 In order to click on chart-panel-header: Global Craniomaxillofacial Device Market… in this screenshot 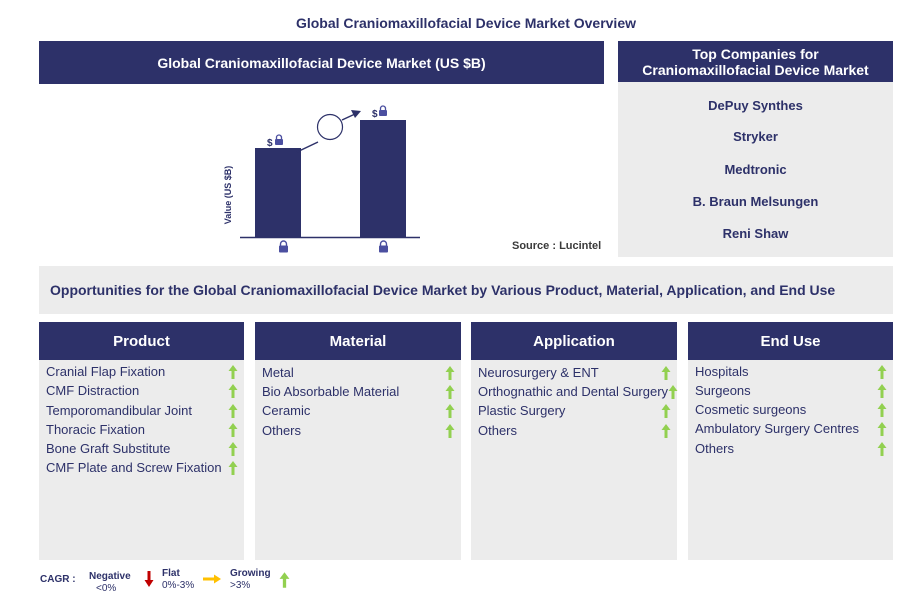, I will do `click(321, 62)`.